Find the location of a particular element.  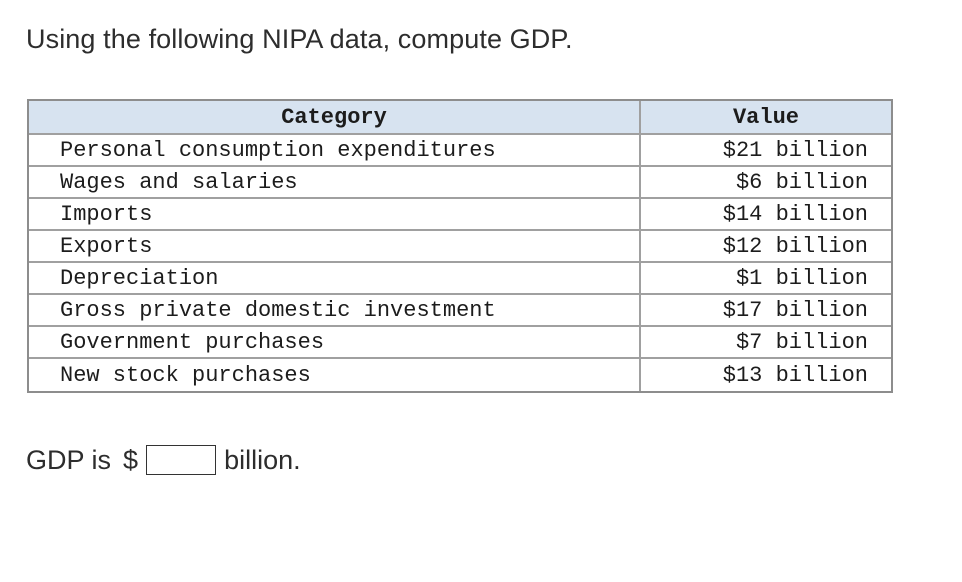

table-row: Exports $12 billion is located at coordinates (460, 247).